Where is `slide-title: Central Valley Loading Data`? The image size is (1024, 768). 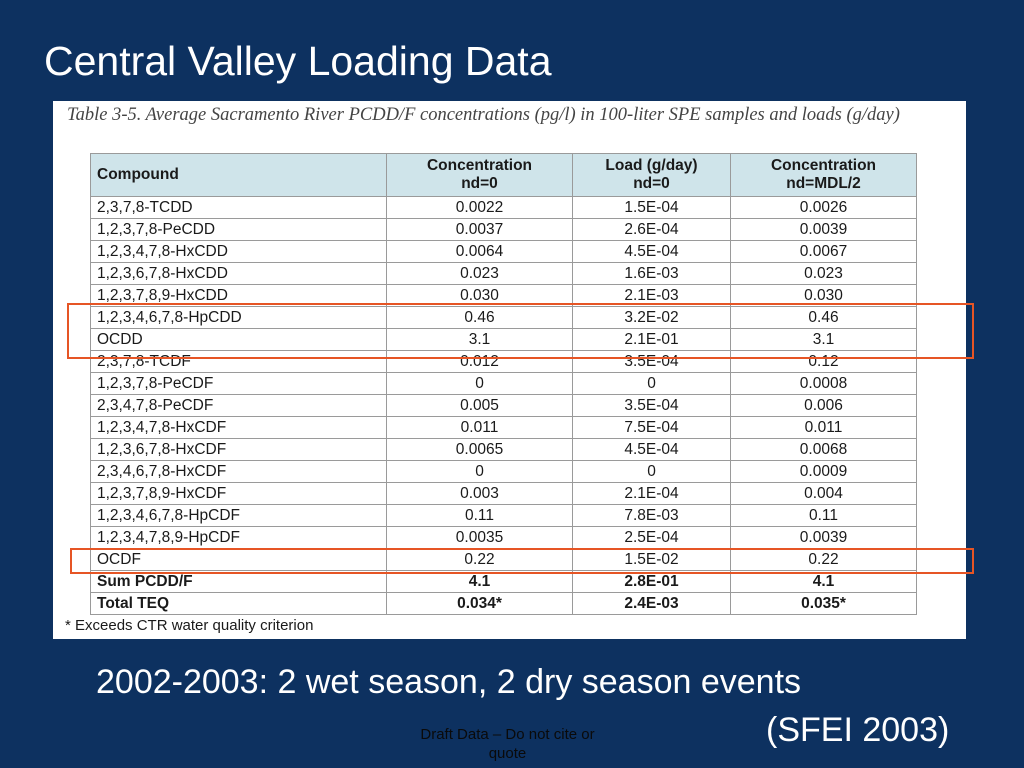
slide-title: Central Valley Loading Data is located at coordinates (298, 61).